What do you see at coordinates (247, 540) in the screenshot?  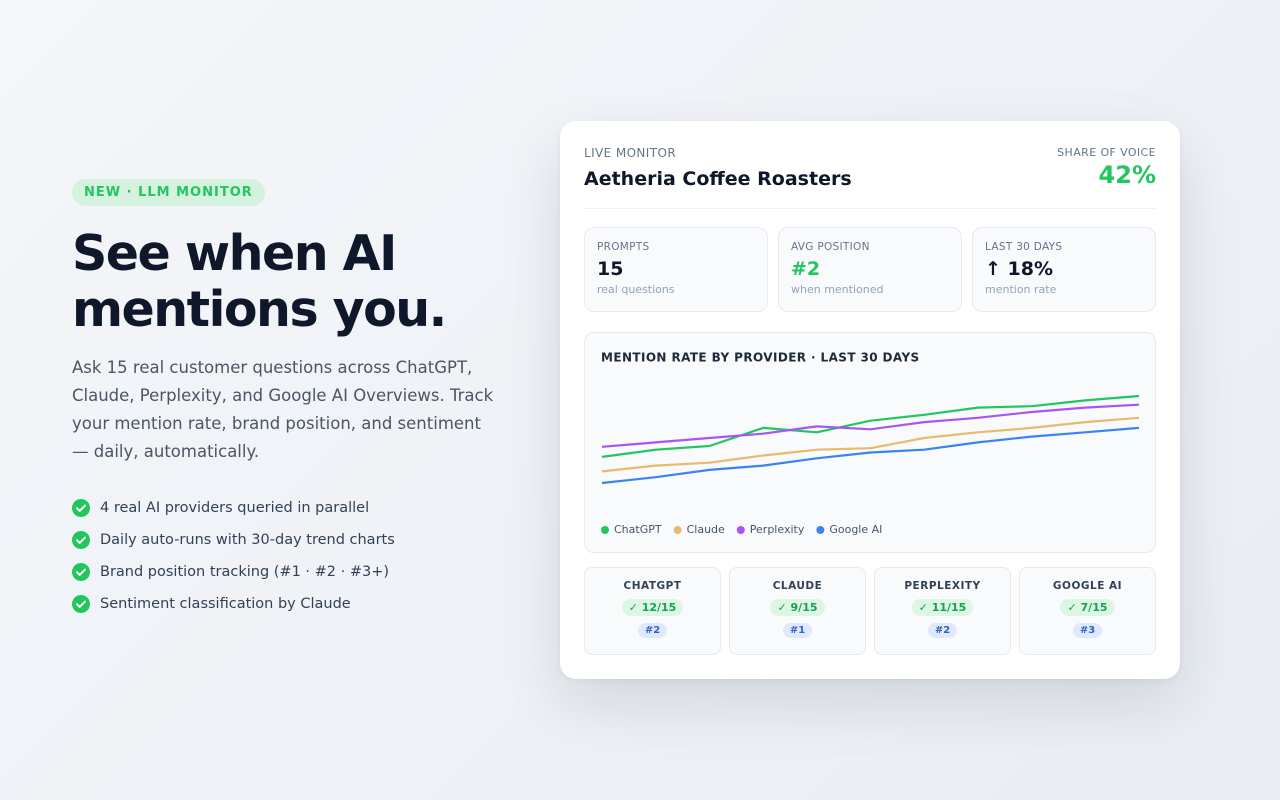 I see `feature-text: Daily auto-runs with 30-day trend charts` at bounding box center [247, 540].